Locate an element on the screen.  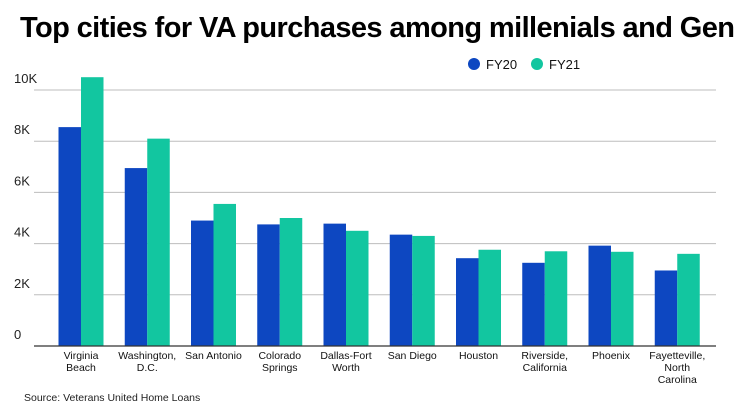
x-tick-label: Washington, D.C. is located at coordinates (147, 362).